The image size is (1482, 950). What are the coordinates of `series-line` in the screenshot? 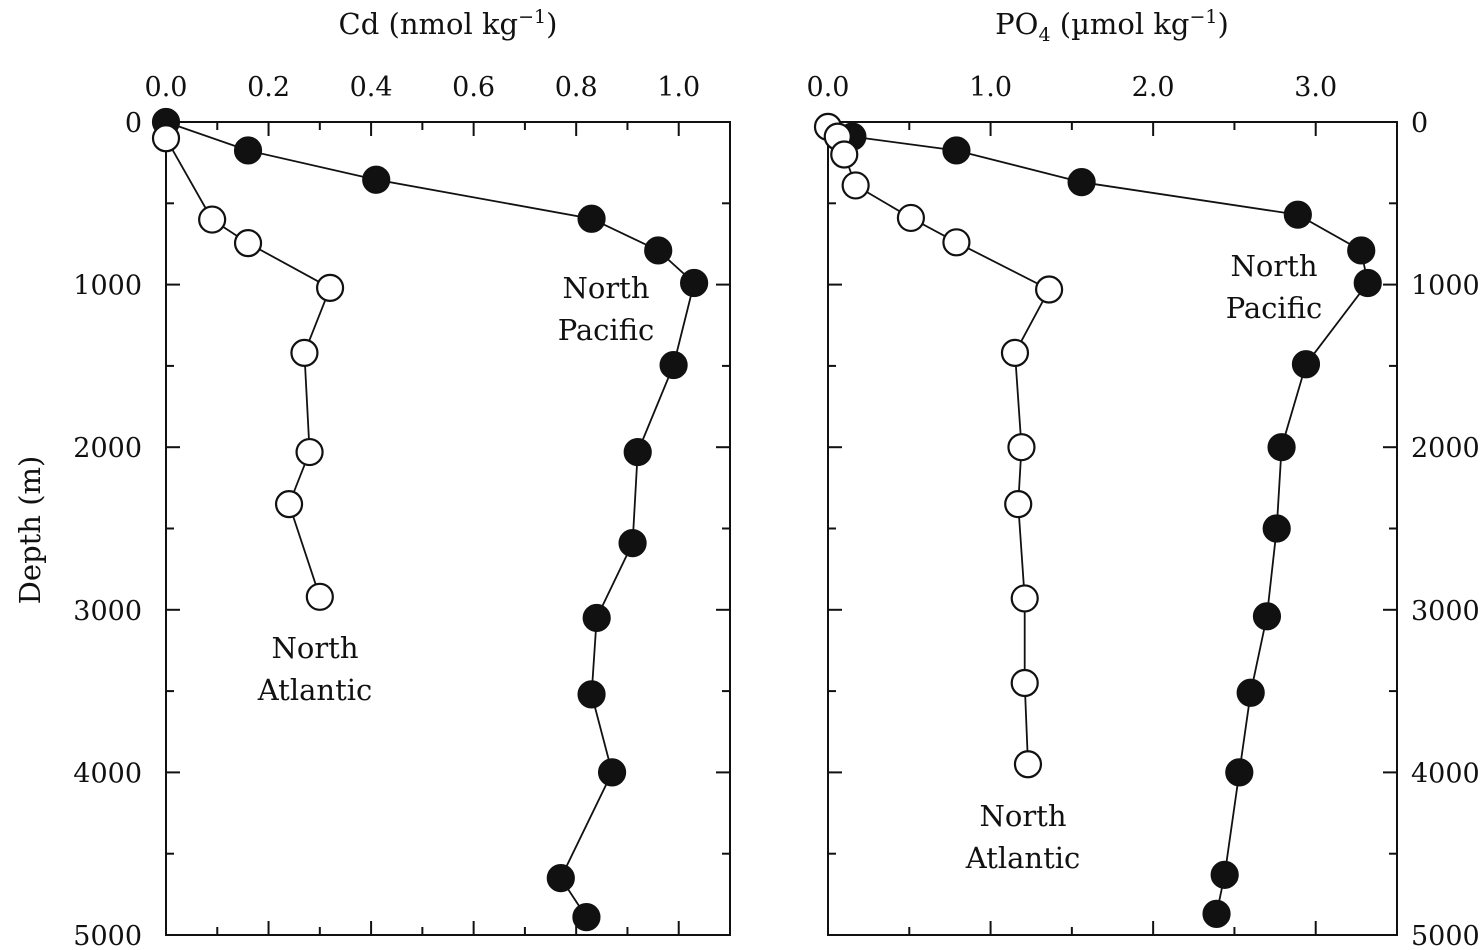 It's located at (248, 367).